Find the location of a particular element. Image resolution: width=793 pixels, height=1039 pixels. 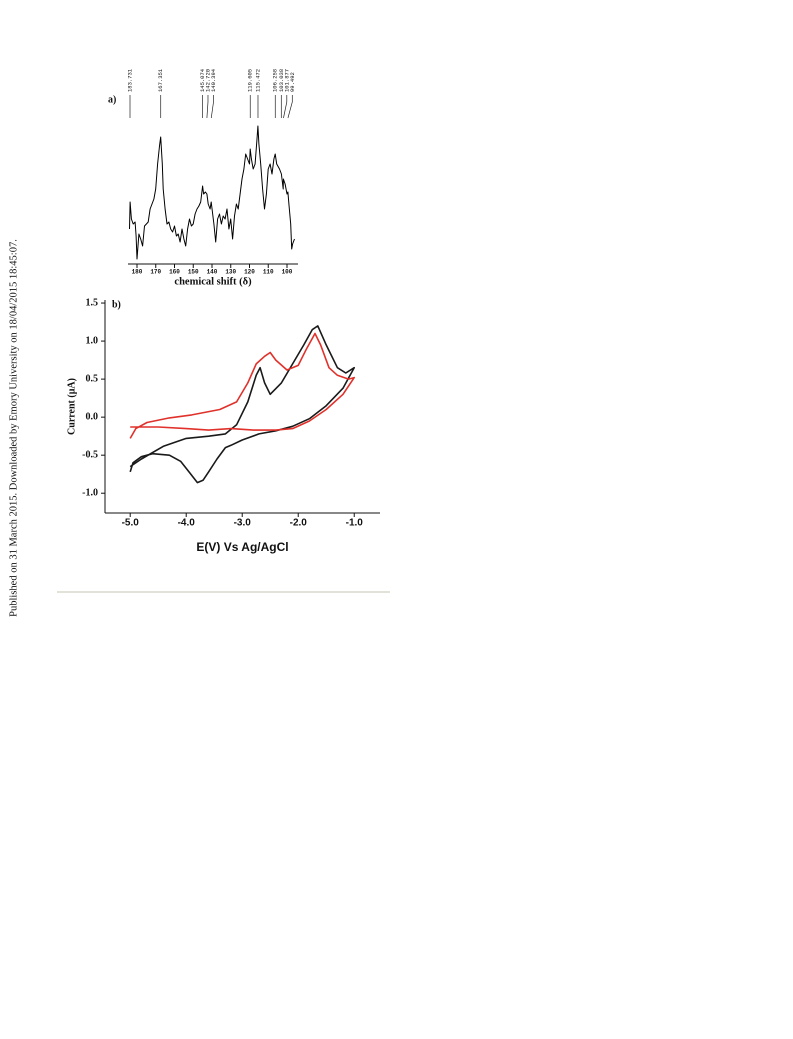

x-tick-label: 180 is located at coordinates (137, 272).